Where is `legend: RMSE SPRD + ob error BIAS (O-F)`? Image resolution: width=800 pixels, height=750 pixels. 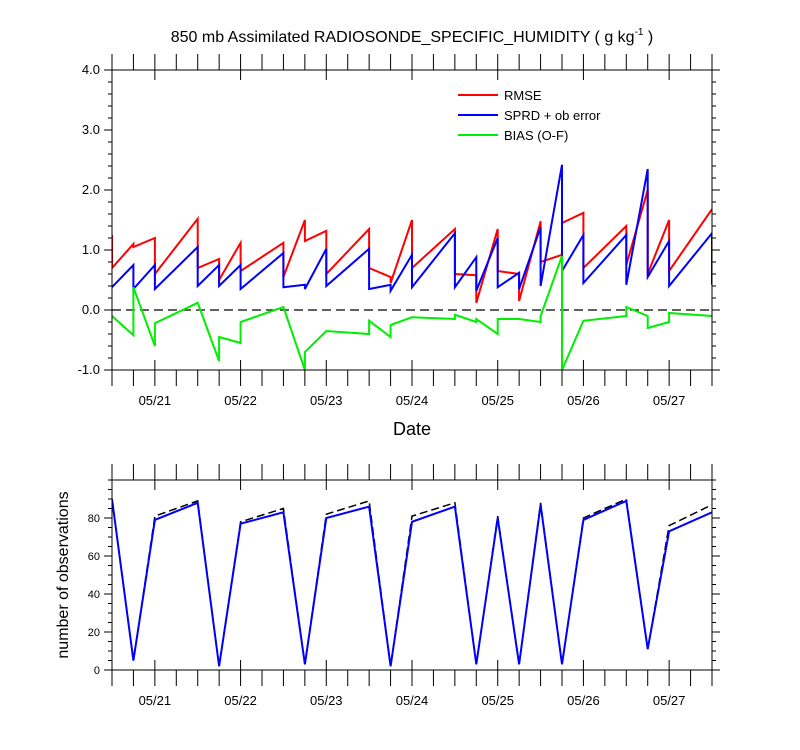 legend: RMSE SPRD + ob error BIAS (O-F) is located at coordinates (529, 115).